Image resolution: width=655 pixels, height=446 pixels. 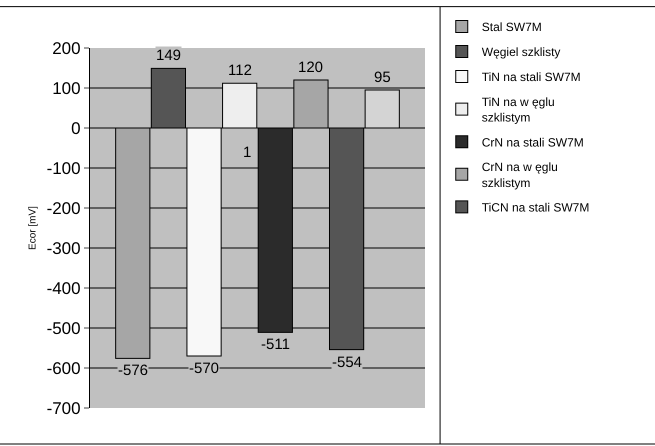 What do you see at coordinates (33, 228) in the screenshot?
I see `y-axis-title: Ecor [mV]` at bounding box center [33, 228].